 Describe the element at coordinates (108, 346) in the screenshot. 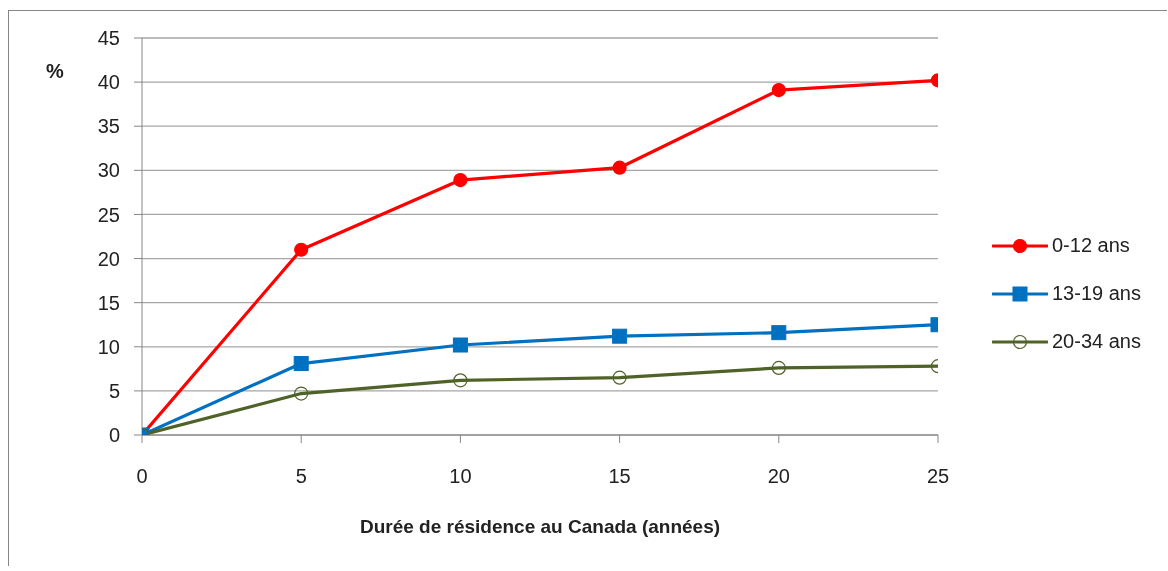

I see `y-tick-label: 10` at that location.